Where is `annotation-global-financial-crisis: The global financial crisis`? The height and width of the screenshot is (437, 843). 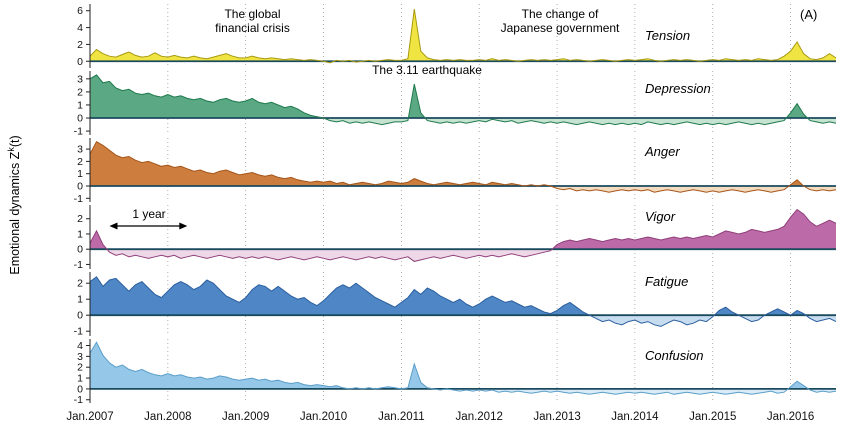
annotation-global-financial-crisis: The global financial crisis is located at coordinates (252, 21).